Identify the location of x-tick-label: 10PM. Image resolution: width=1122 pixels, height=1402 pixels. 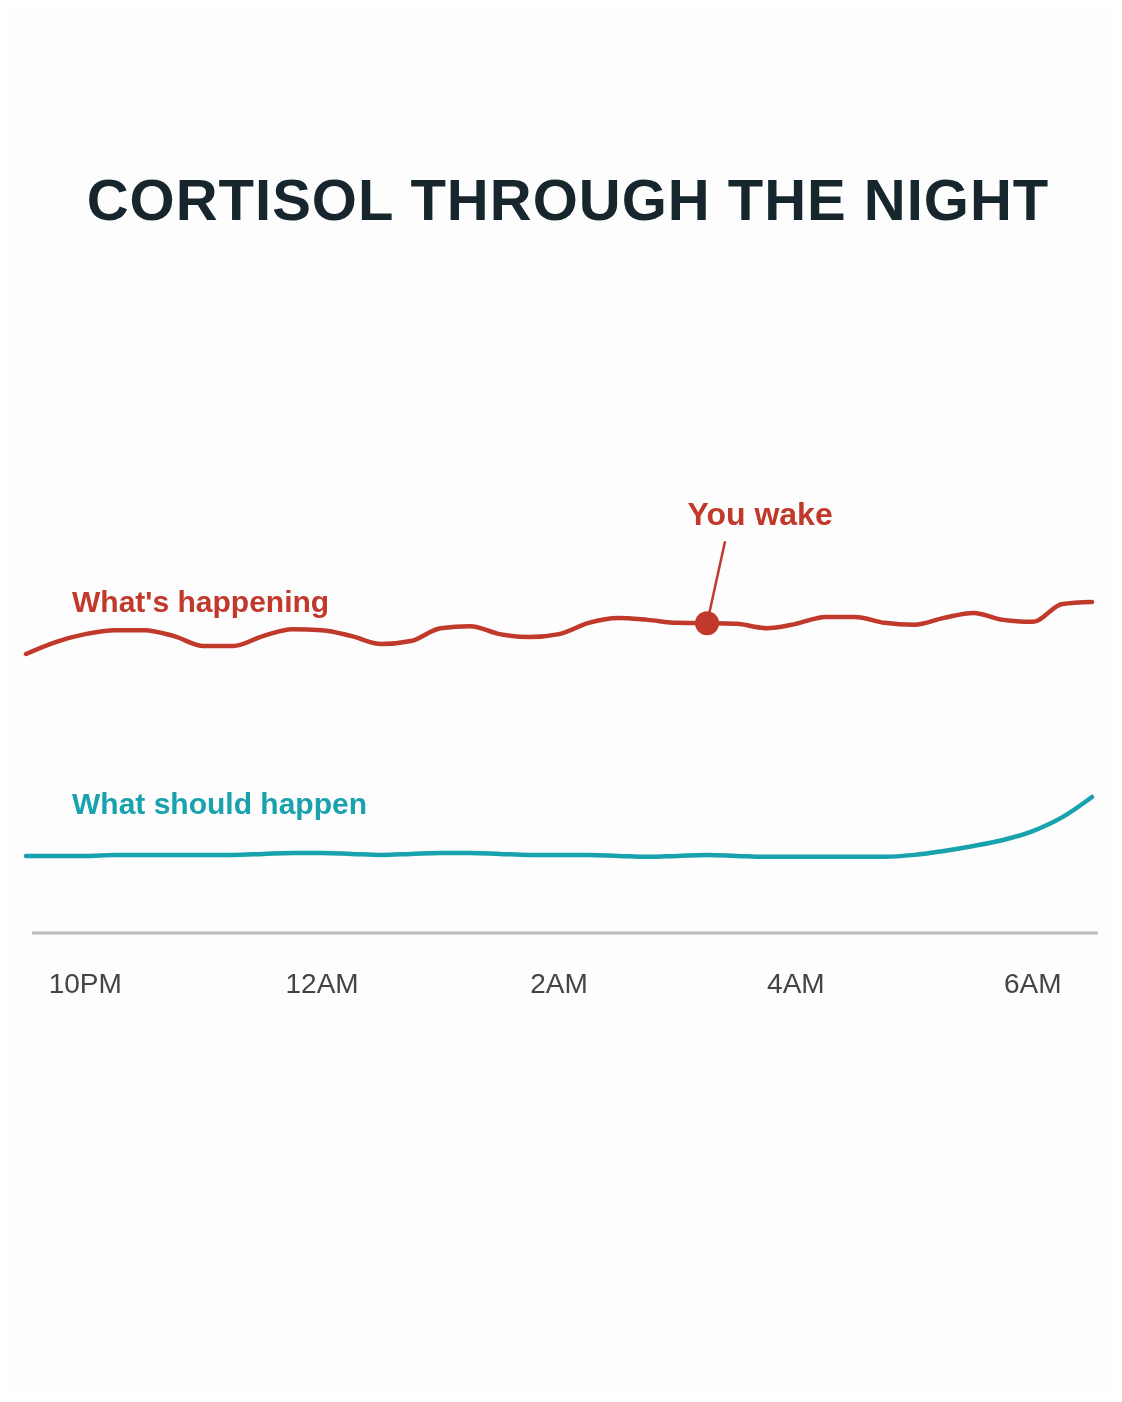
(85, 983).